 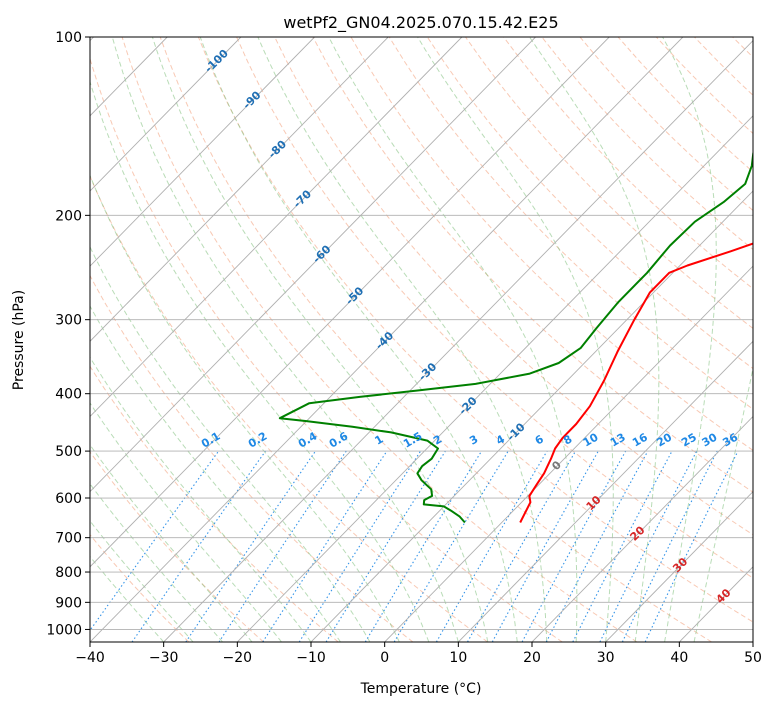 What do you see at coordinates (640, 439) in the screenshot?
I see `mixing-ratio-label: 16` at bounding box center [640, 439].